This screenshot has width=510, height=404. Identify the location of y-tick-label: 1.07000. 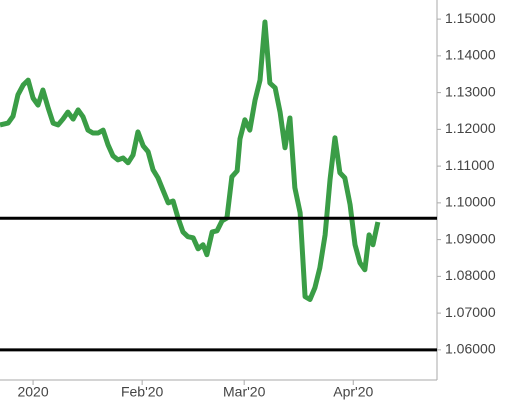
(470, 312).